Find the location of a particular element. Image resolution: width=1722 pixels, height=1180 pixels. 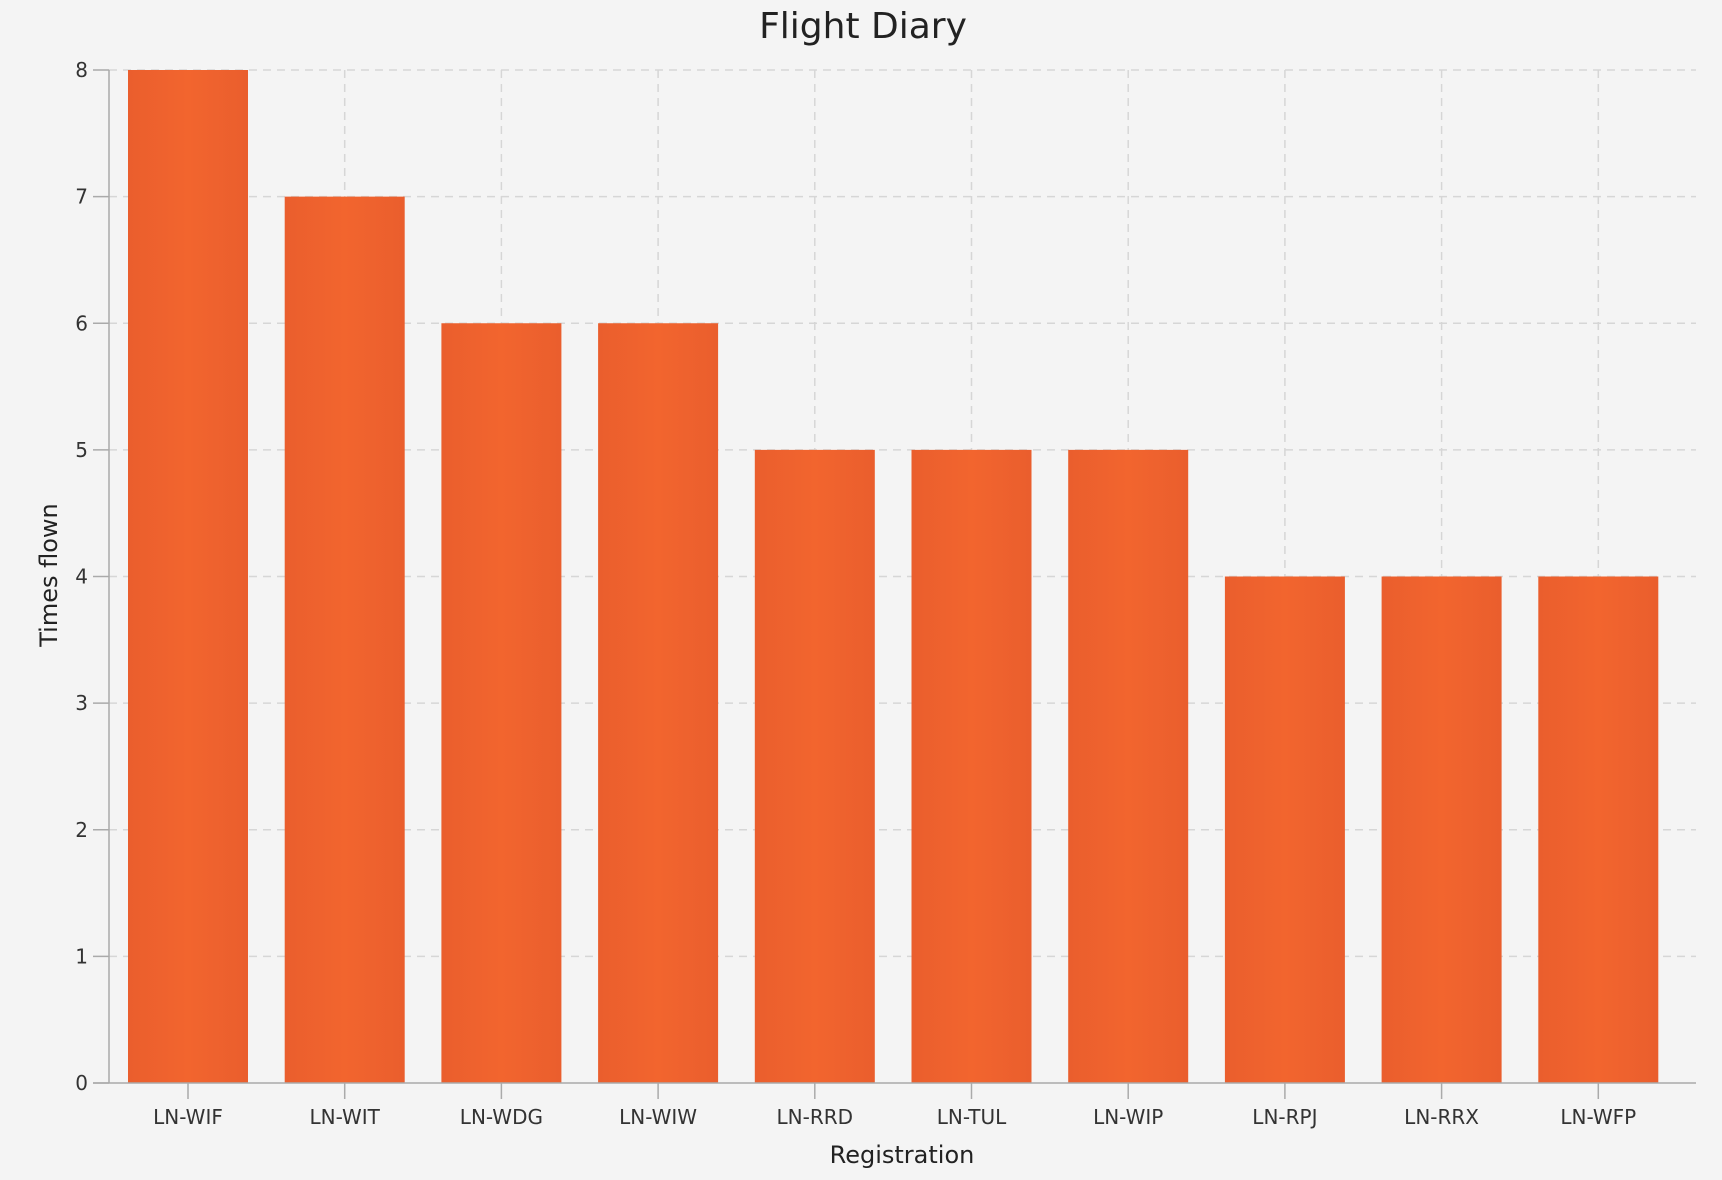

bar-ln-wfp is located at coordinates (1598, 830).